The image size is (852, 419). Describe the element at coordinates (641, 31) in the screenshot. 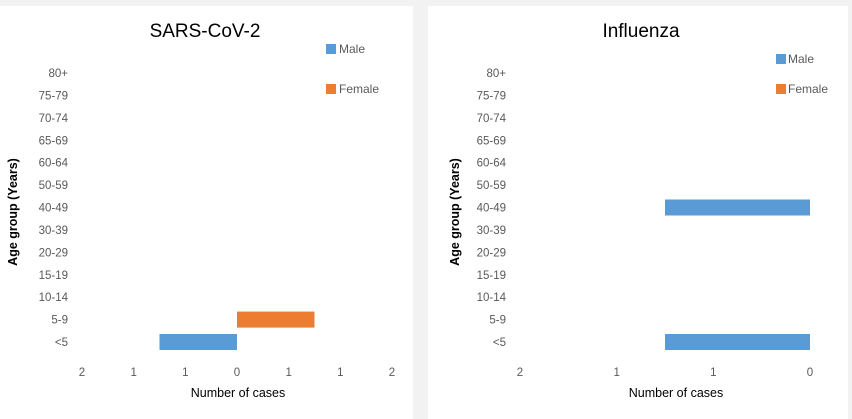

I see `chart-title: Influenza` at that location.